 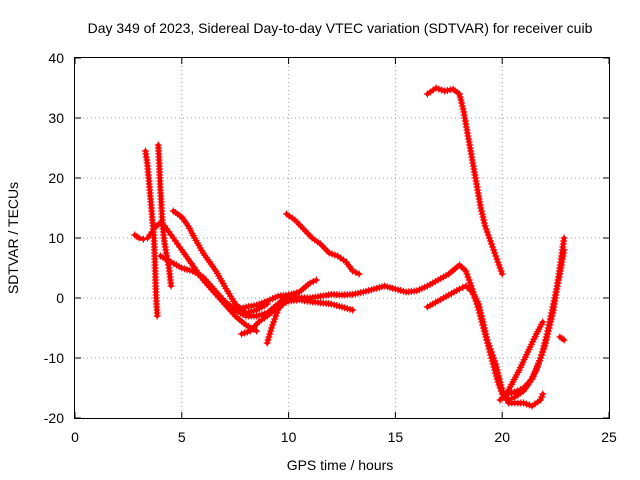 What do you see at coordinates (75, 437) in the screenshot?
I see `x-tick-label: 0` at bounding box center [75, 437].